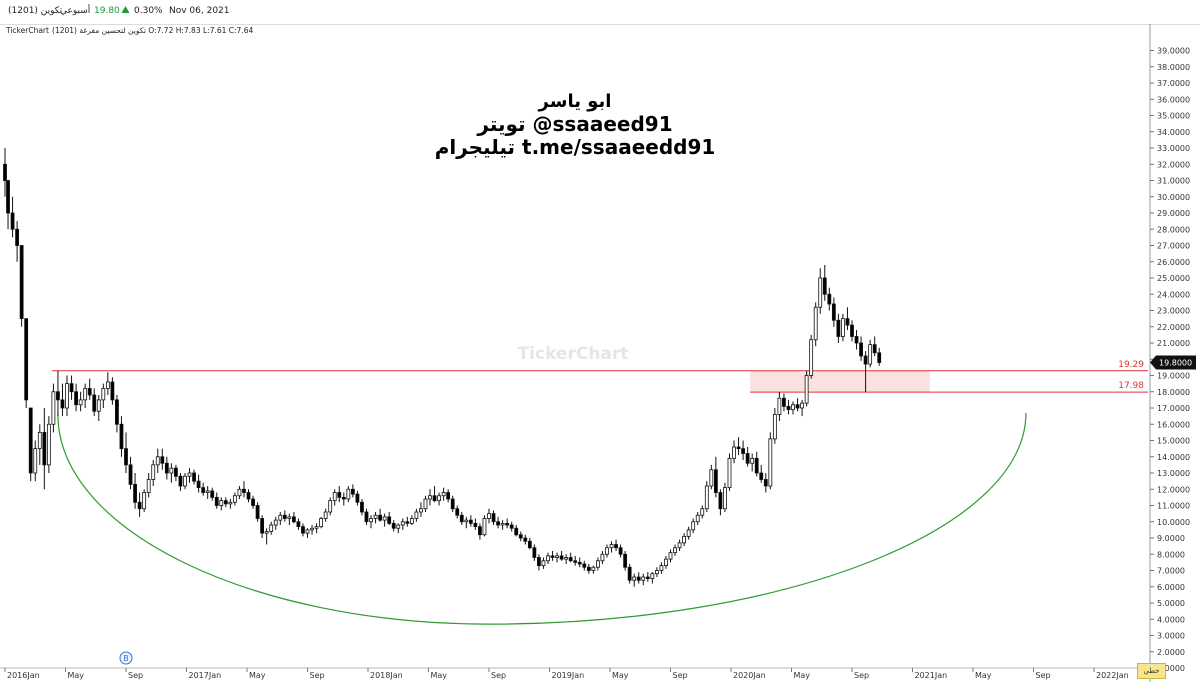 This screenshot has width=1200, height=682. I want to click on change-percent: 0.30%, so click(148, 11).